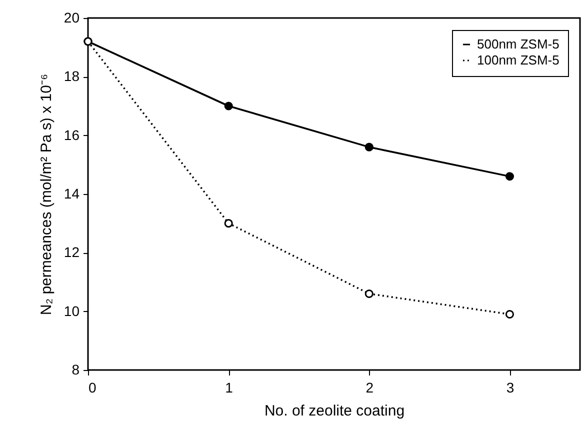 The image size is (587, 429). Describe the element at coordinates (518, 60) in the screenshot. I see `legend-label: 100nm ZSM-5` at that location.